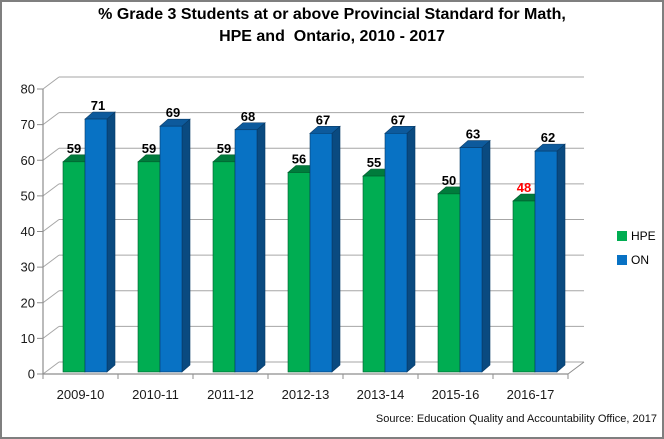  I want to click on on-legend-label: ON, so click(640, 260).